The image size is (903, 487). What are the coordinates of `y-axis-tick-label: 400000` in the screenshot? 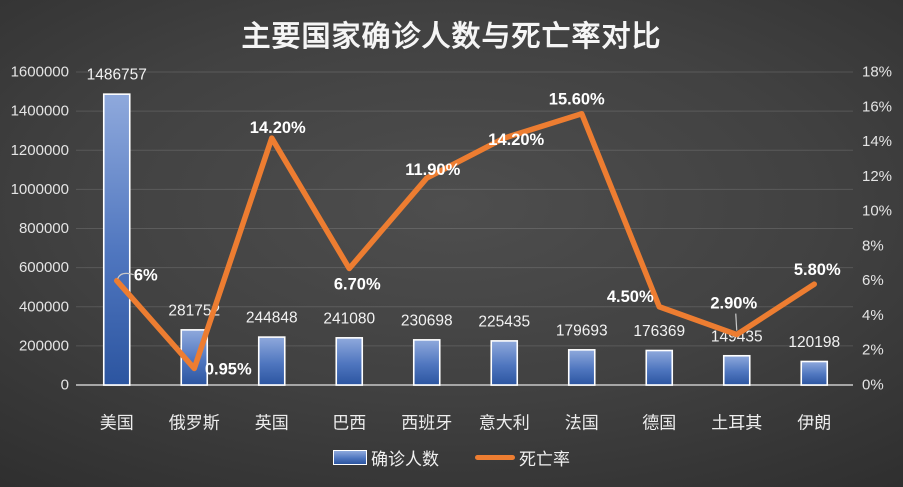 It's located at (44, 306).